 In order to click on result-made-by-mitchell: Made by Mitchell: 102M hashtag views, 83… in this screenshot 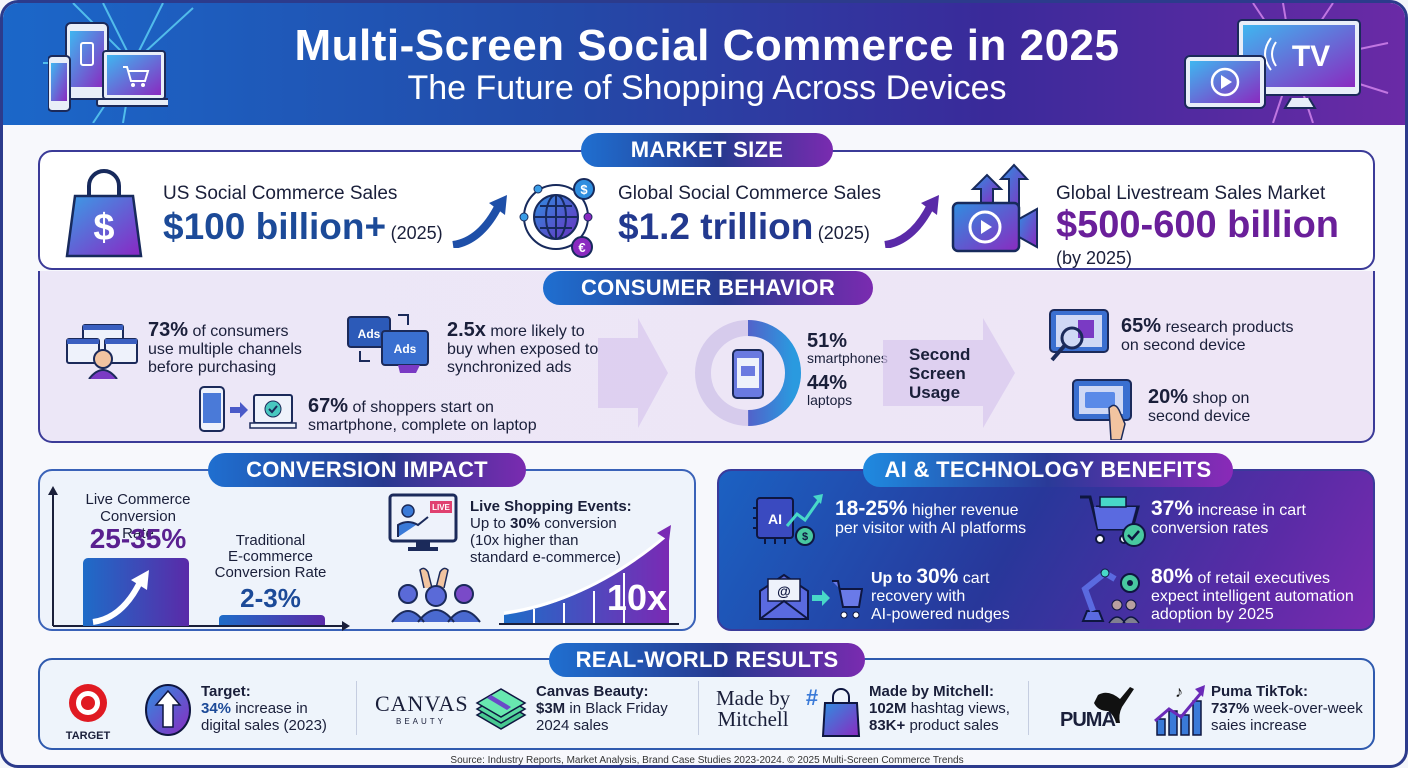, I will do `click(939, 708)`.